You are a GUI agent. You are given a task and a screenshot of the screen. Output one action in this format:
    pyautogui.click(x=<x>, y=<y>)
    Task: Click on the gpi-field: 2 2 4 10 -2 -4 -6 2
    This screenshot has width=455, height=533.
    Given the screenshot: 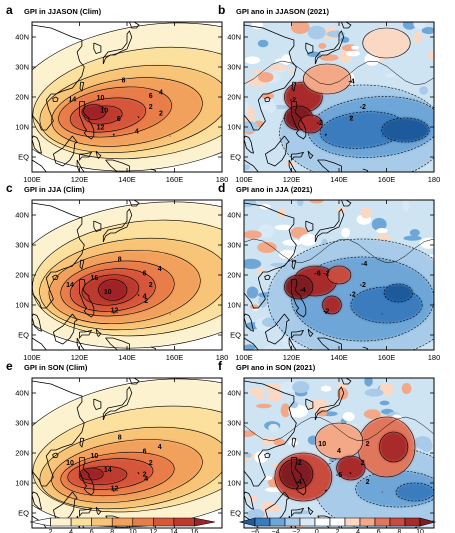 What is the action you would take?
    pyautogui.click(x=339, y=453)
    